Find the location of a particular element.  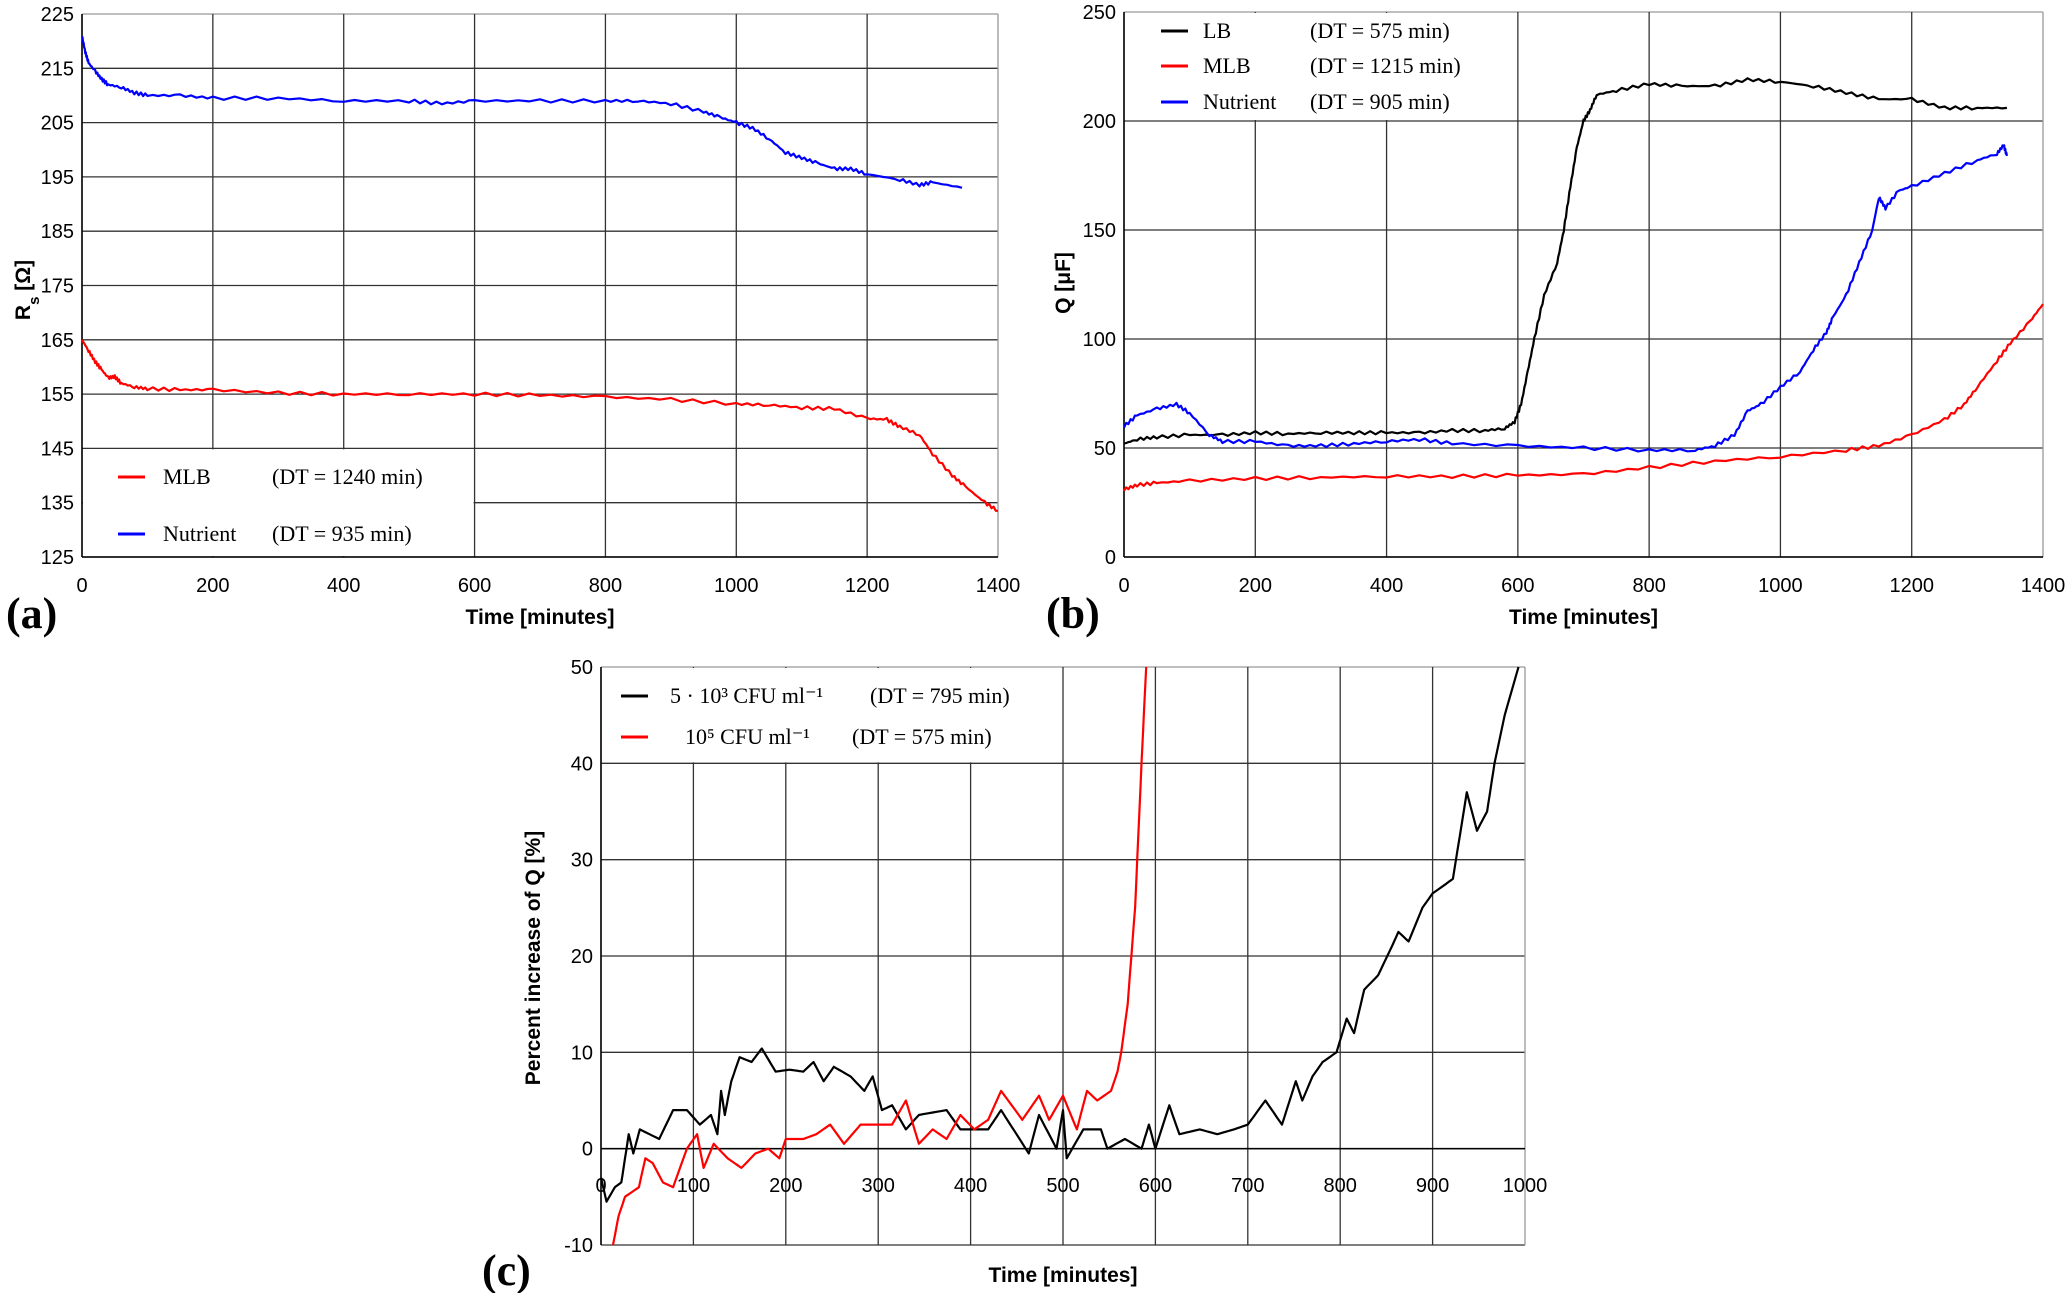

y-axis-title-base: Q [μF] is located at coordinates (1063, 283).